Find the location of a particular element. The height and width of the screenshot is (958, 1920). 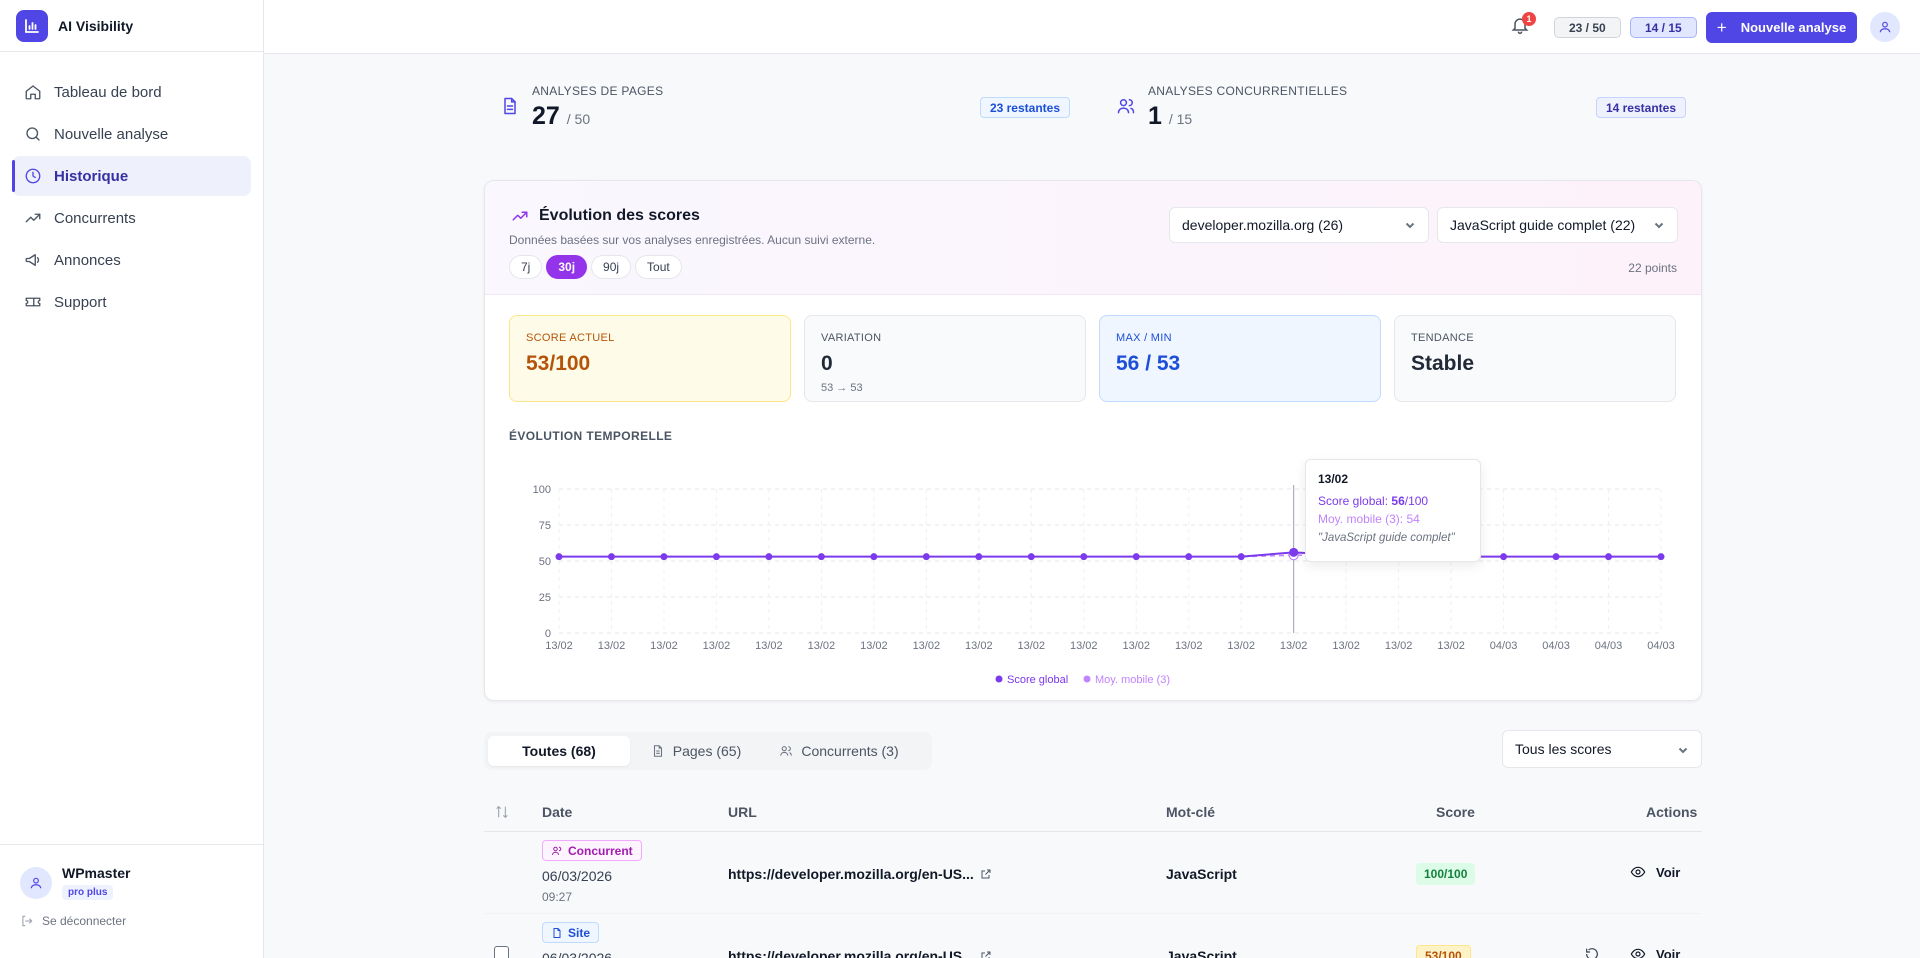

sidebar-item-new-analysis: Nouvelle analyse is located at coordinates (131, 134).